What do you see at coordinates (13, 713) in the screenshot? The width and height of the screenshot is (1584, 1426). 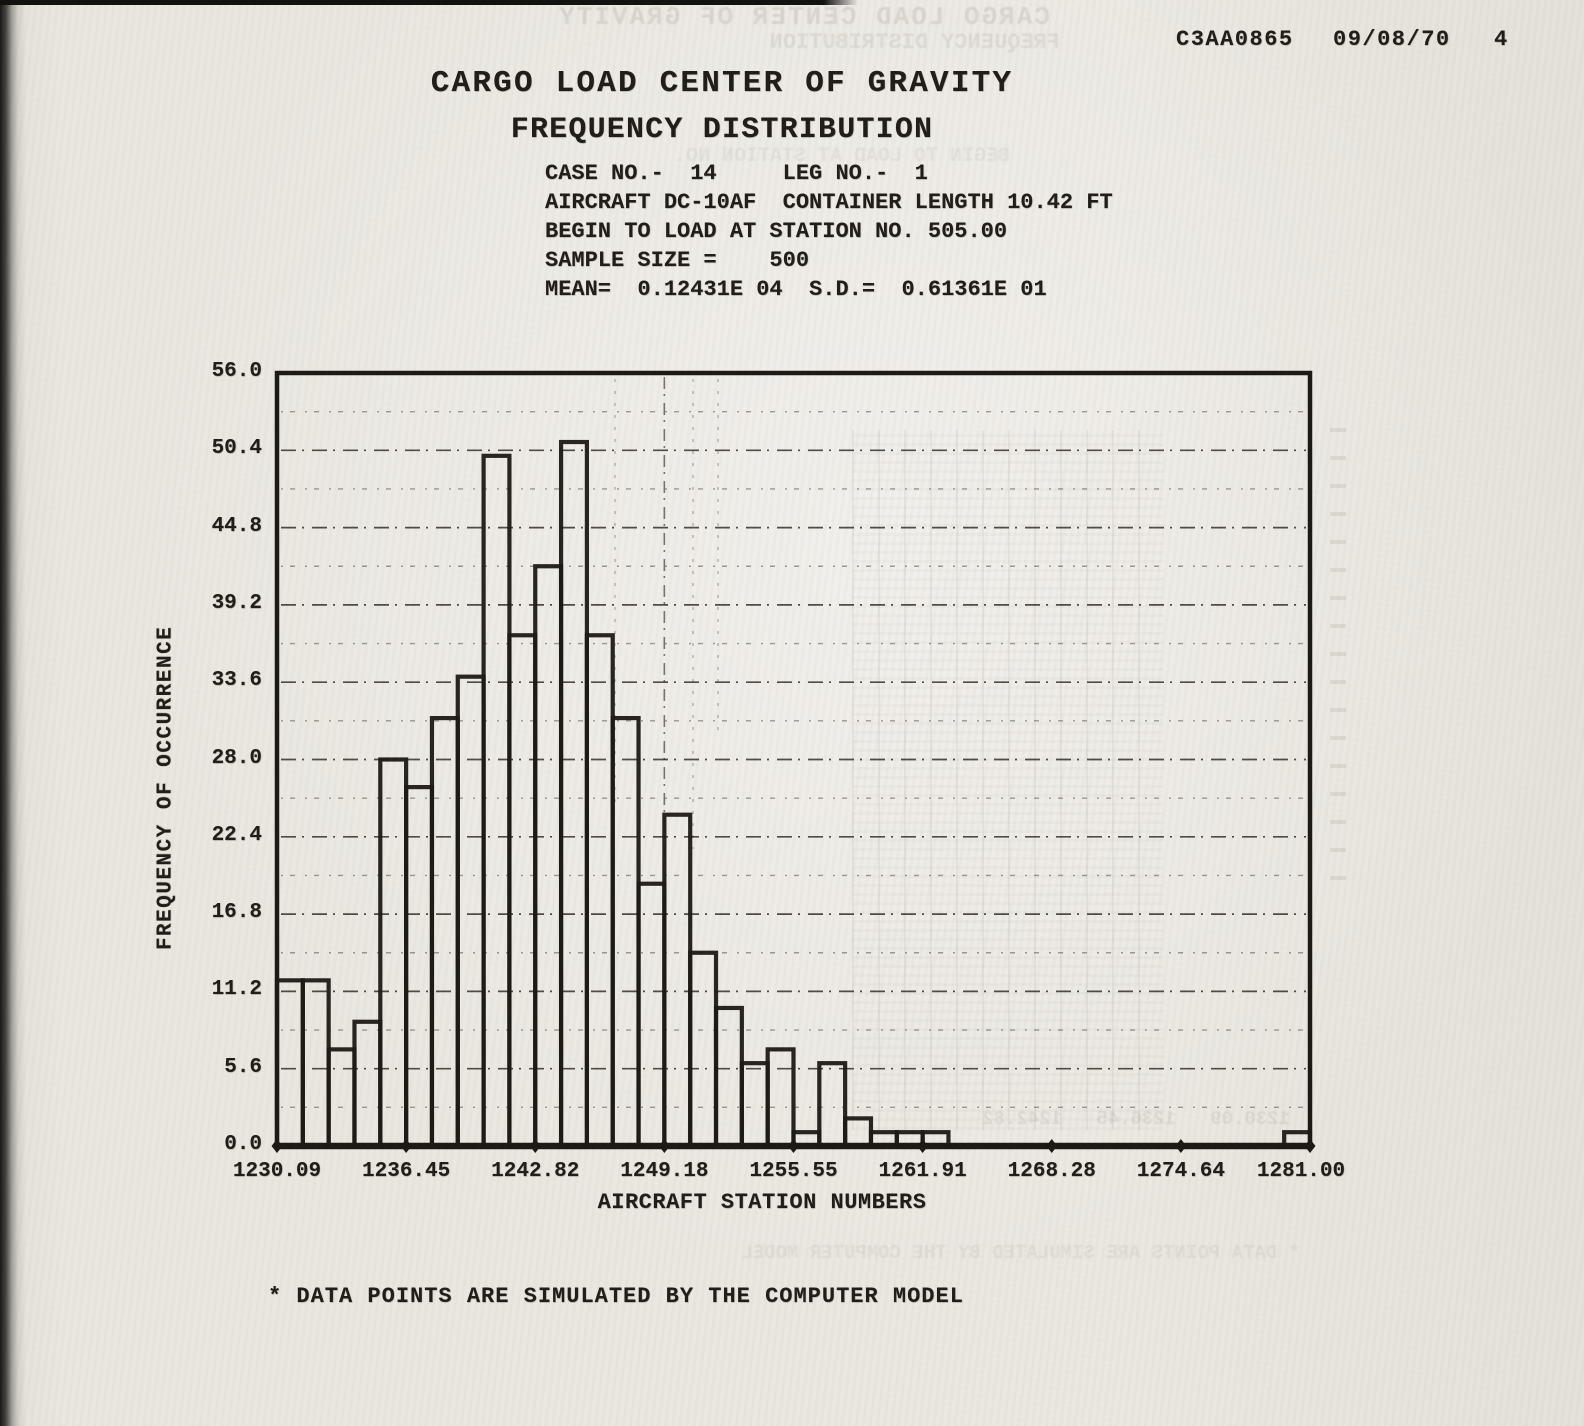 I see `scan-binding-shadow` at bounding box center [13, 713].